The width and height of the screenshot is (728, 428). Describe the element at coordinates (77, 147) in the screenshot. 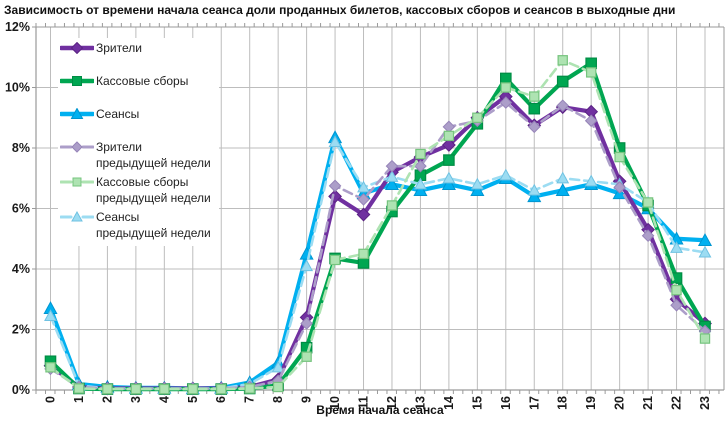

I see `legend-sample-viewers-prev-week` at that location.